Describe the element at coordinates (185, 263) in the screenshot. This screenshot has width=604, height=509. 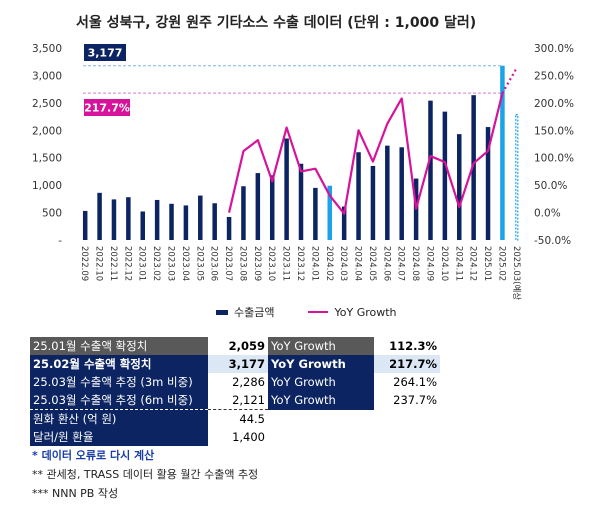
I see `x-tick-label: 2023.04` at that location.